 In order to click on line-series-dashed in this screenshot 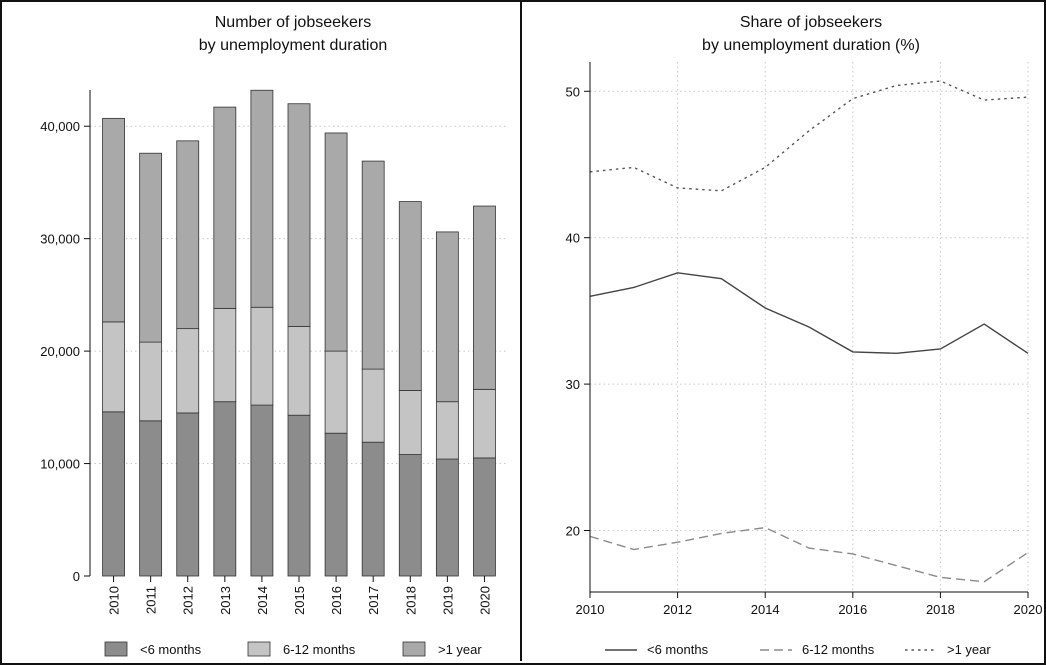, I will do `click(809, 554)`.